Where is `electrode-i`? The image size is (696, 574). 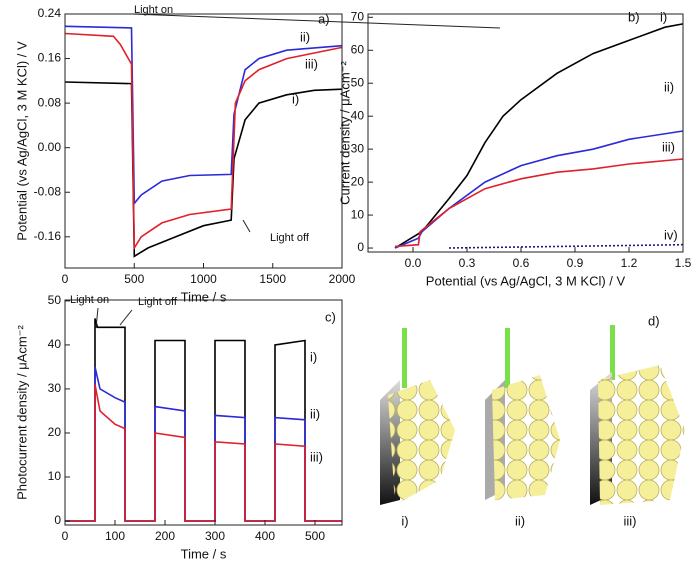
electrode-i is located at coordinates (417, 416).